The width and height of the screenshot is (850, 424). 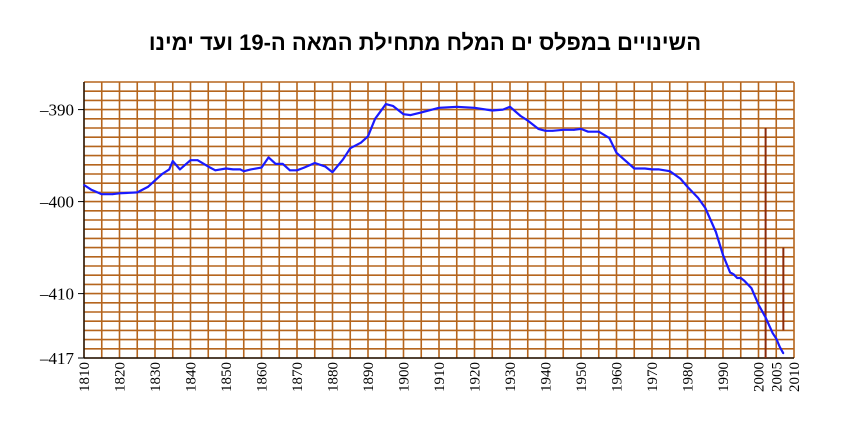 What do you see at coordinates (653, 377) in the screenshot?
I see `x-tick-label: 1970` at bounding box center [653, 377].